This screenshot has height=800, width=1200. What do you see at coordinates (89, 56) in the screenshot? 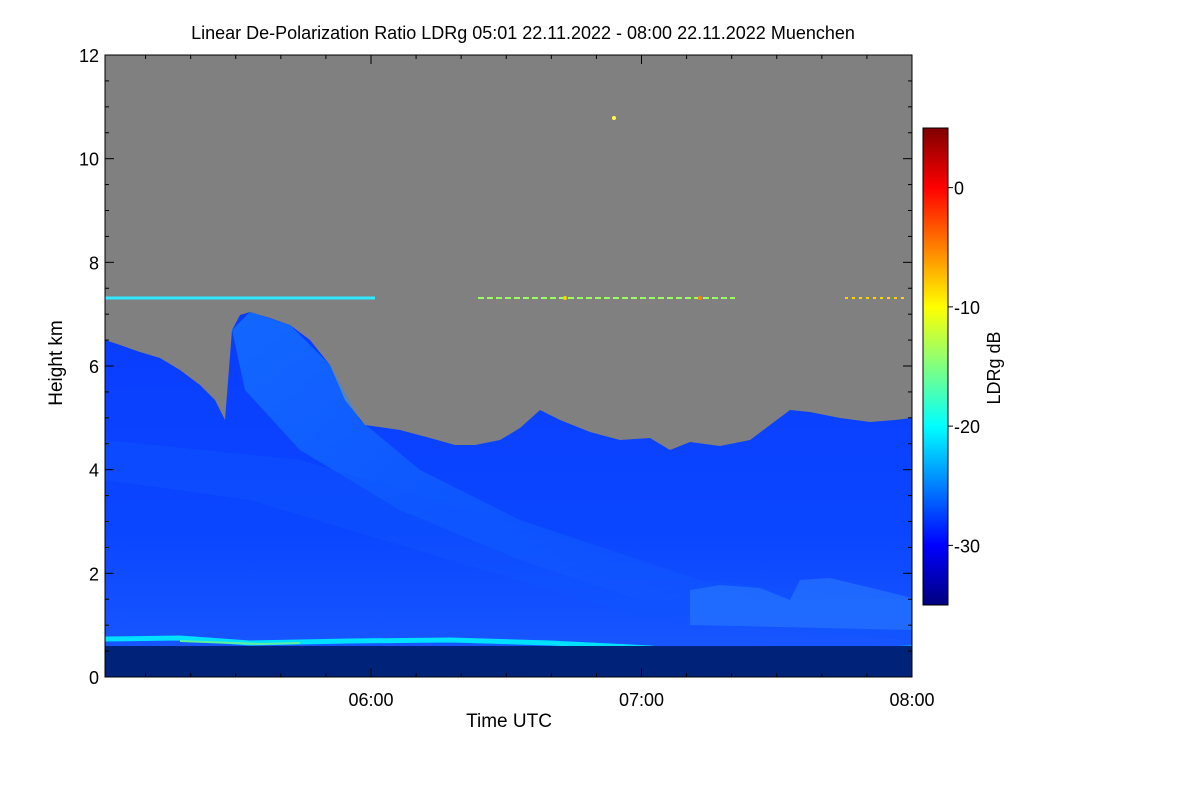
I see `y-tick-label: 12` at bounding box center [89, 56].